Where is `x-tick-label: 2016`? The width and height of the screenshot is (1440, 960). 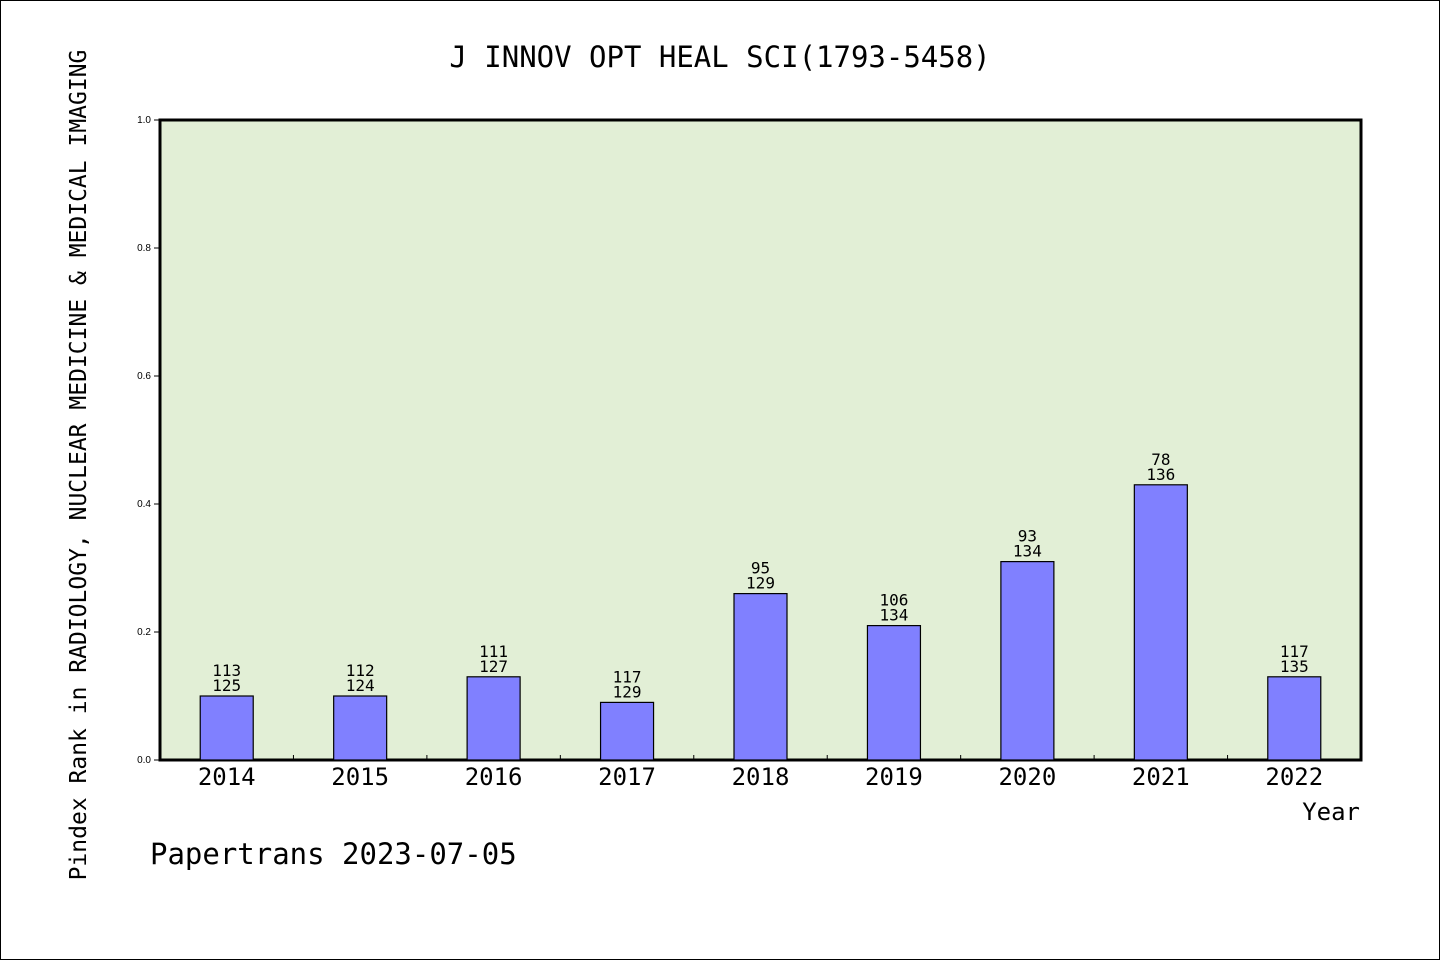 x-tick-label: 2016 is located at coordinates (494, 777).